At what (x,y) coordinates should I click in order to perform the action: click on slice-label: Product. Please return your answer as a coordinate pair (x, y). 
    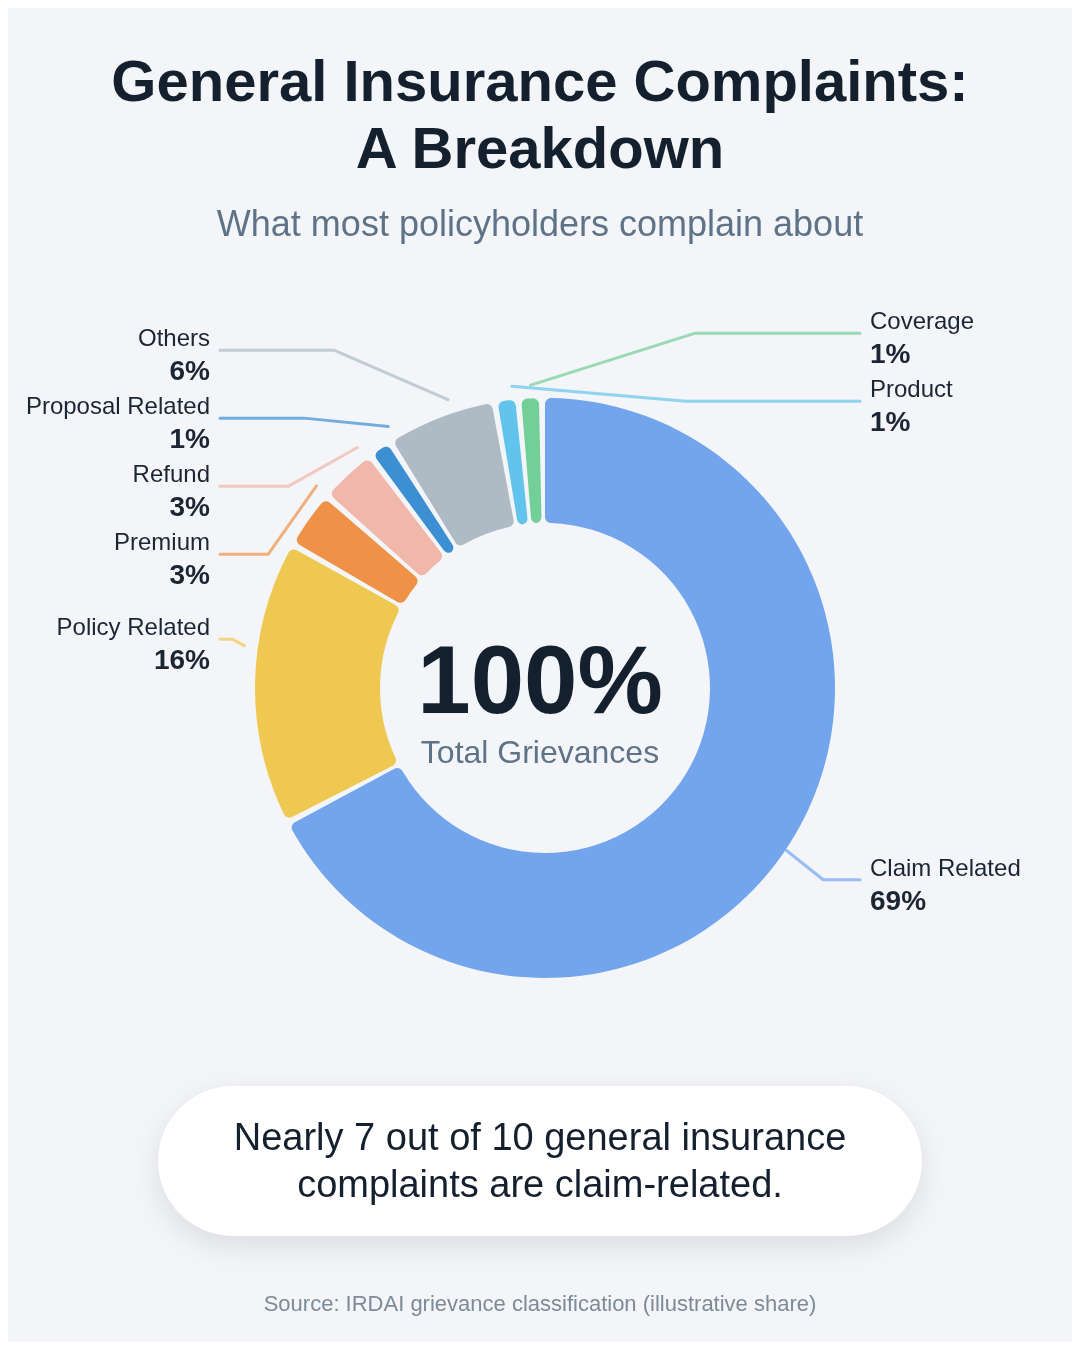
    Looking at the image, I should click on (912, 389).